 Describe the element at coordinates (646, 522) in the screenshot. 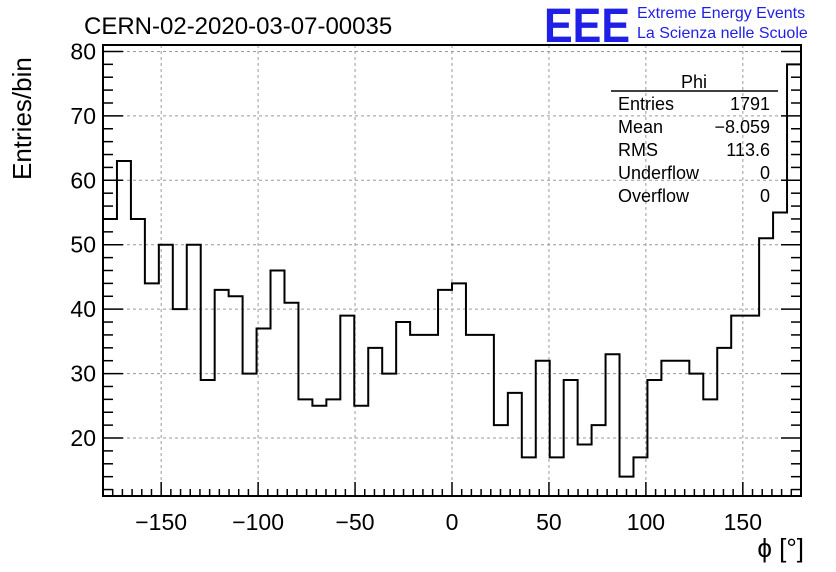

I see `x-tick-label: 100` at that location.